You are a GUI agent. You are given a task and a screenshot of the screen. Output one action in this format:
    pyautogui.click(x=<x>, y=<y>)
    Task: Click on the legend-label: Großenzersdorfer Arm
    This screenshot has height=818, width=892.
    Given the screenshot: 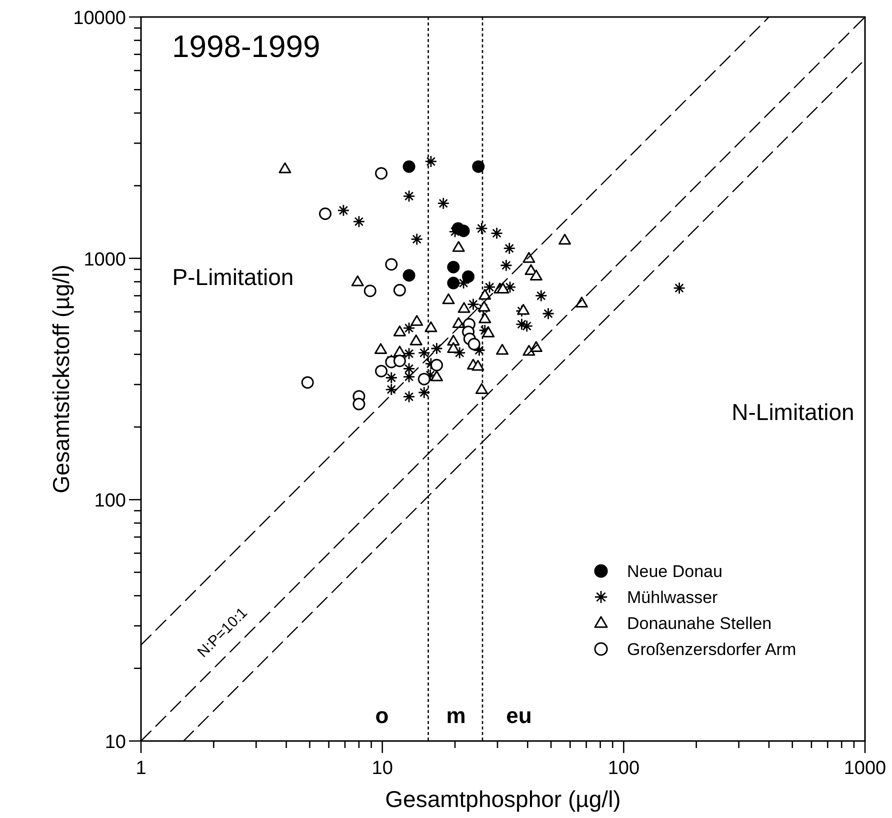 What is the action you would take?
    pyautogui.click(x=711, y=649)
    